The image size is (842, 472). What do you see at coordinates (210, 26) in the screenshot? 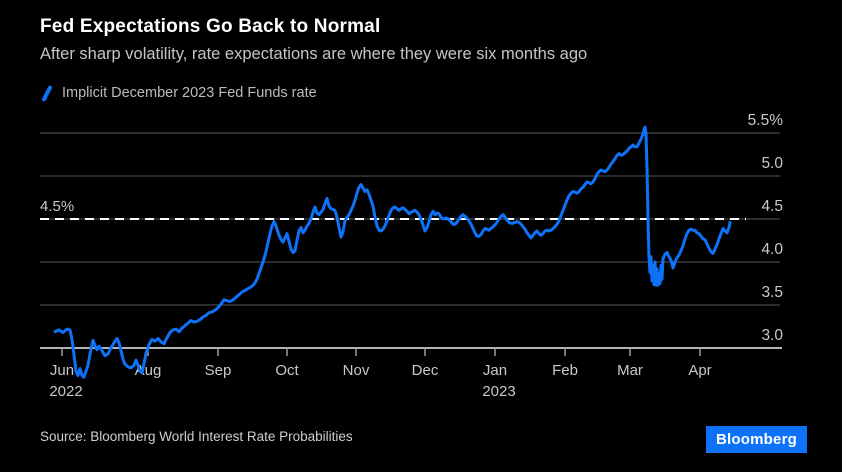
I see `page-title: Fed Expectations Go Back to Normal` at bounding box center [210, 26].